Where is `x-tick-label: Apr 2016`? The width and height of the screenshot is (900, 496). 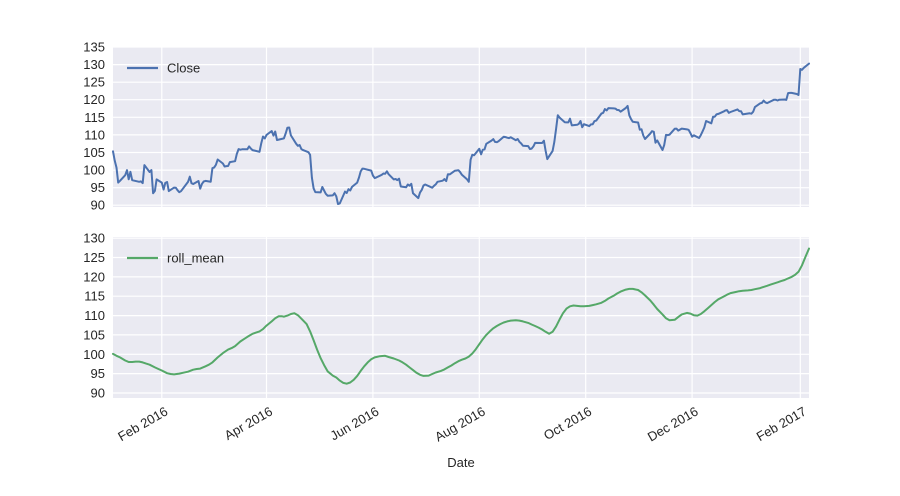
x-tick-label: Apr 2016 is located at coordinates (248, 423).